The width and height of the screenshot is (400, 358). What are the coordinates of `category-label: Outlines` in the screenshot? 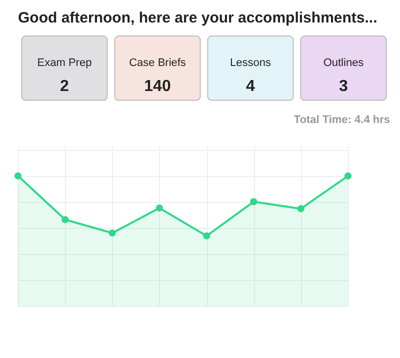 It's located at (343, 63).